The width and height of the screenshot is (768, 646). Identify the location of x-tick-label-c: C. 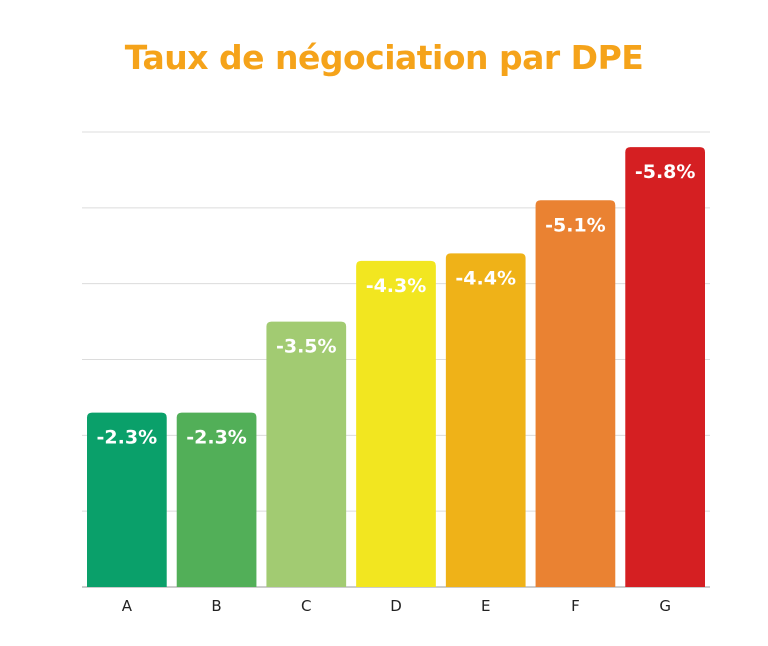
(306, 606).